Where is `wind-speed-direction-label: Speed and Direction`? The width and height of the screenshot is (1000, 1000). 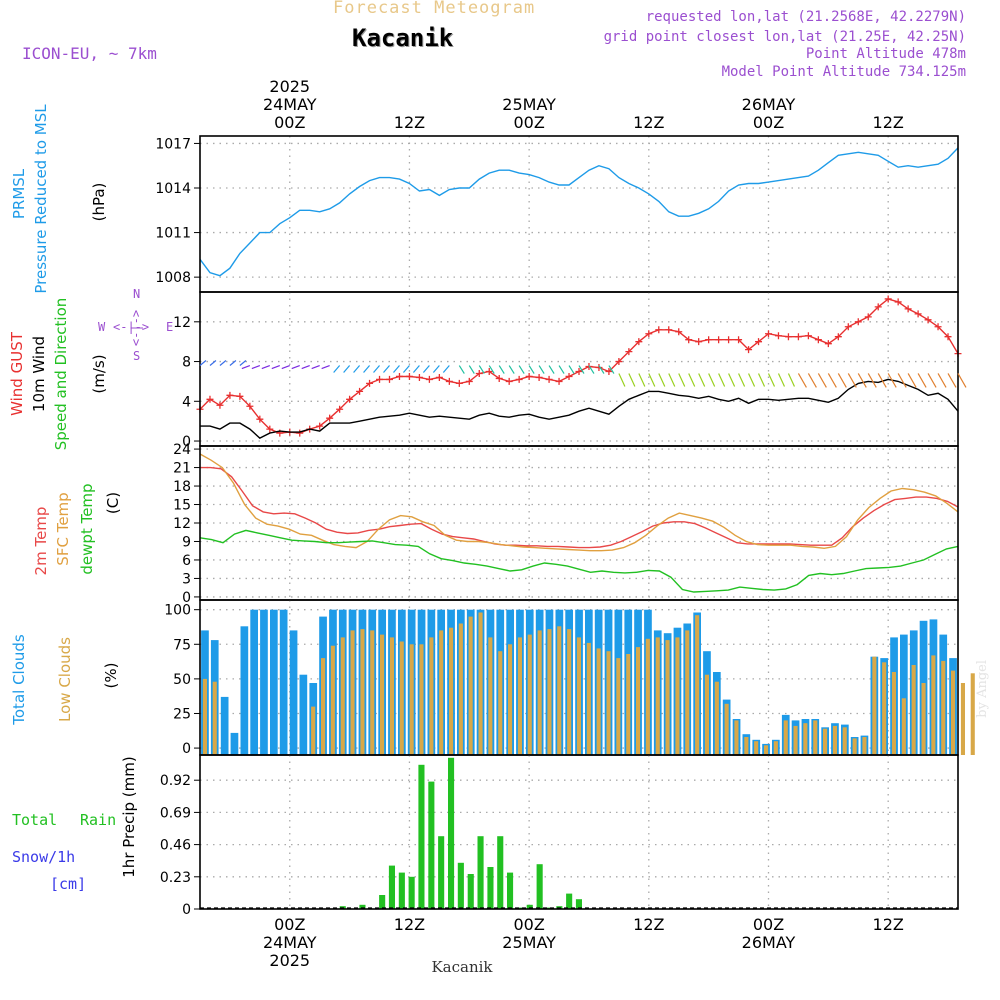
wind-speed-direction-label: Speed and Direction is located at coordinates (61, 374).